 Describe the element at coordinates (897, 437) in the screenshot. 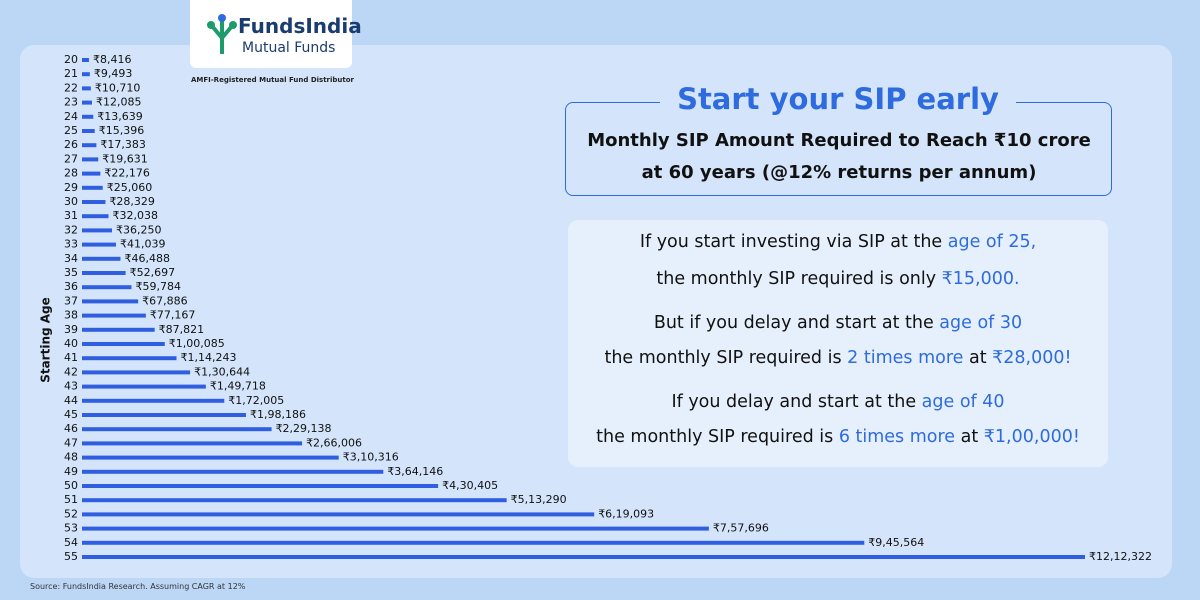

I see `info-highlight: 6 times more` at that location.